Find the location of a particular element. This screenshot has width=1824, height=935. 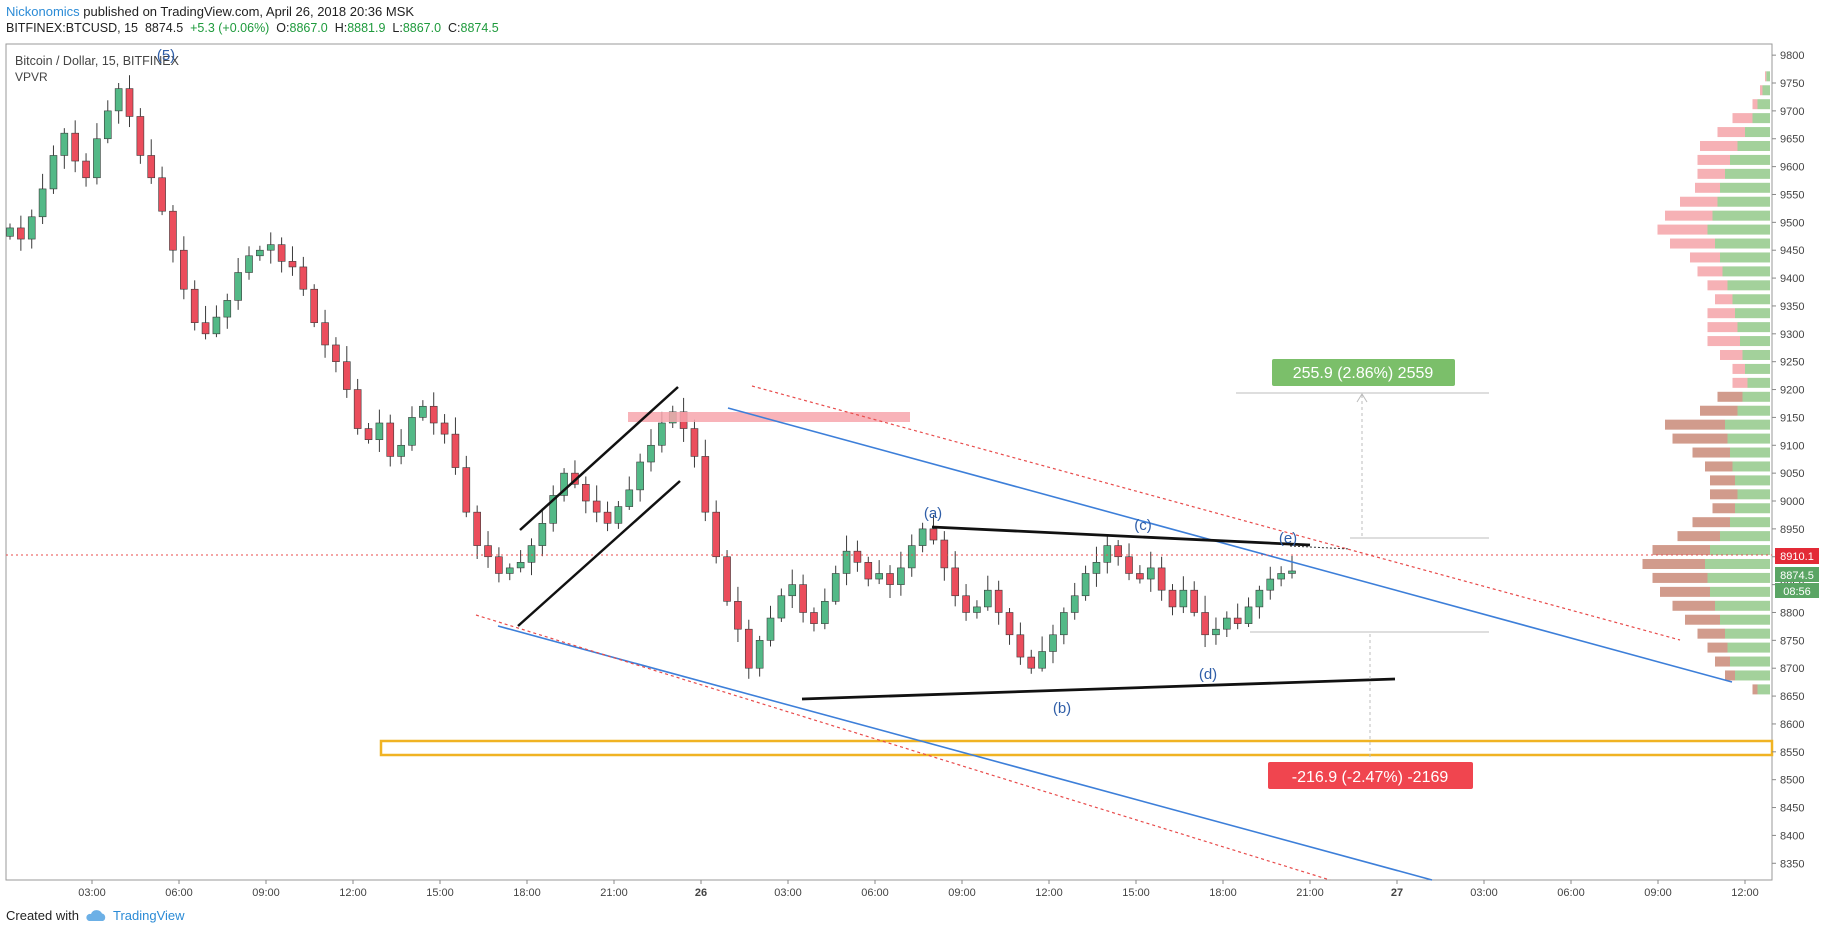

flag-upper-line is located at coordinates (599, 458).